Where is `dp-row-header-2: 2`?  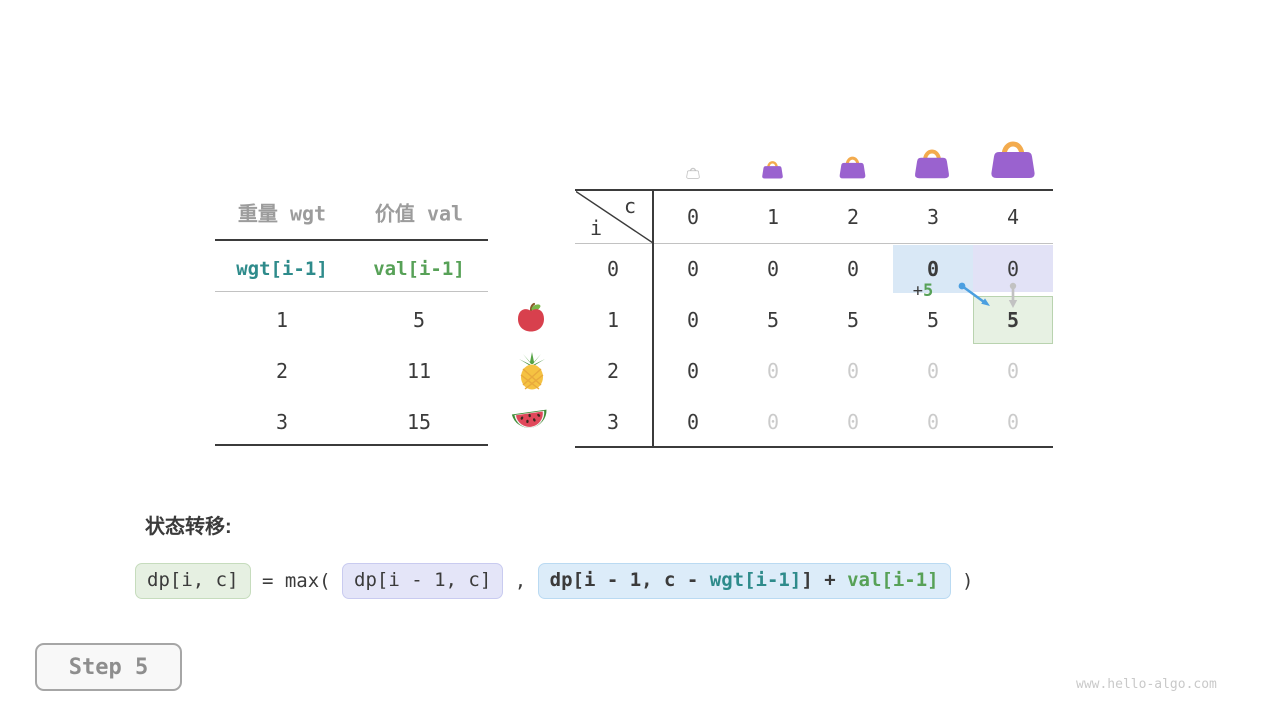
dp-row-header-2: 2 is located at coordinates (613, 371).